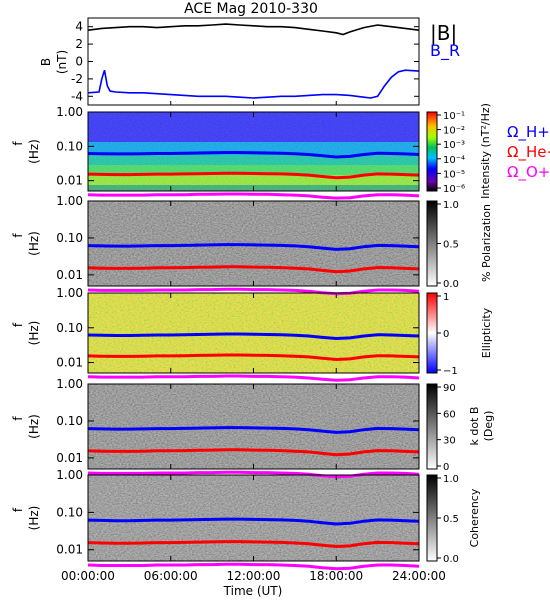 This screenshot has width=550, height=600. I want to click on x-axis-label: Time (UT), so click(253, 591).